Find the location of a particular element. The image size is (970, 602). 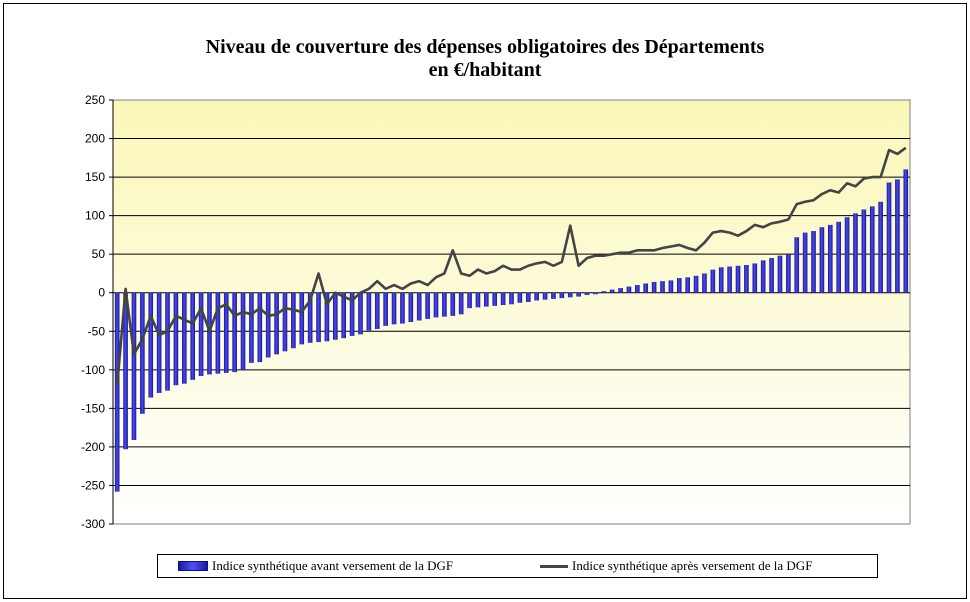

y-tick-label: 50 is located at coordinates (99, 254).